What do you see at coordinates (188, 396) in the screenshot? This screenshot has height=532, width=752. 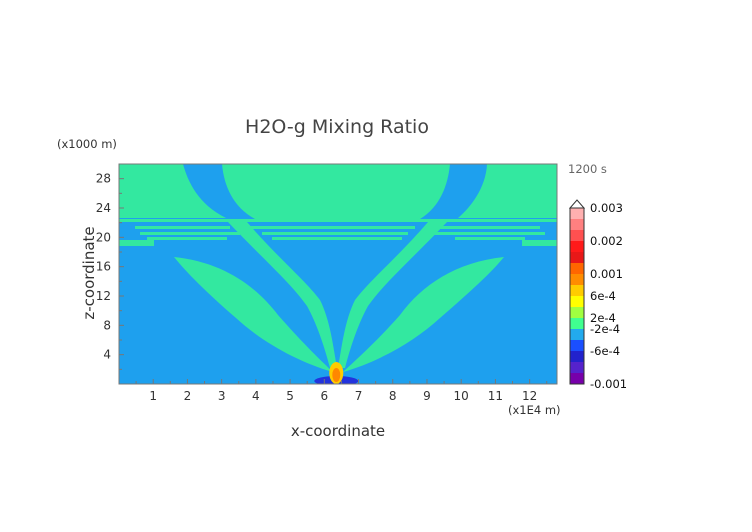 I see `x-tick-label: 2` at bounding box center [188, 396].